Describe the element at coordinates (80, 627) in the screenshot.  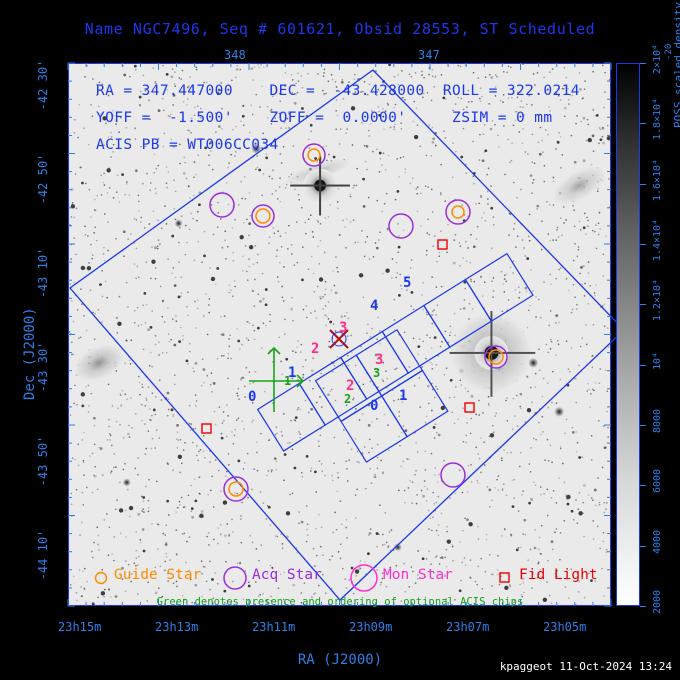
I see `ra-tick-label: 23h15m` at that location.